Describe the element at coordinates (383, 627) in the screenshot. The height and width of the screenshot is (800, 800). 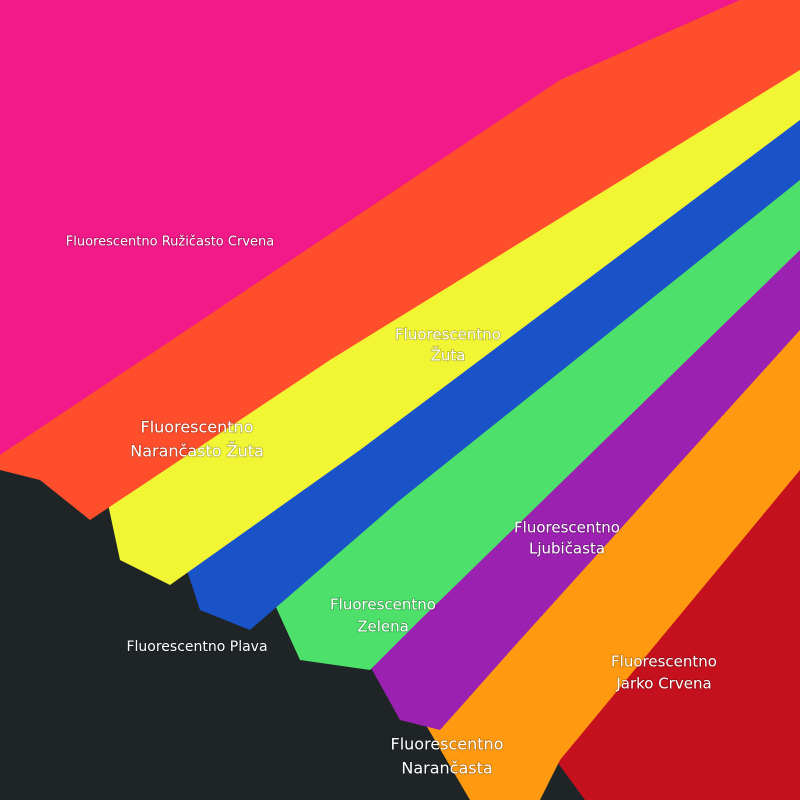
I see `color-label: Zelena` at that location.